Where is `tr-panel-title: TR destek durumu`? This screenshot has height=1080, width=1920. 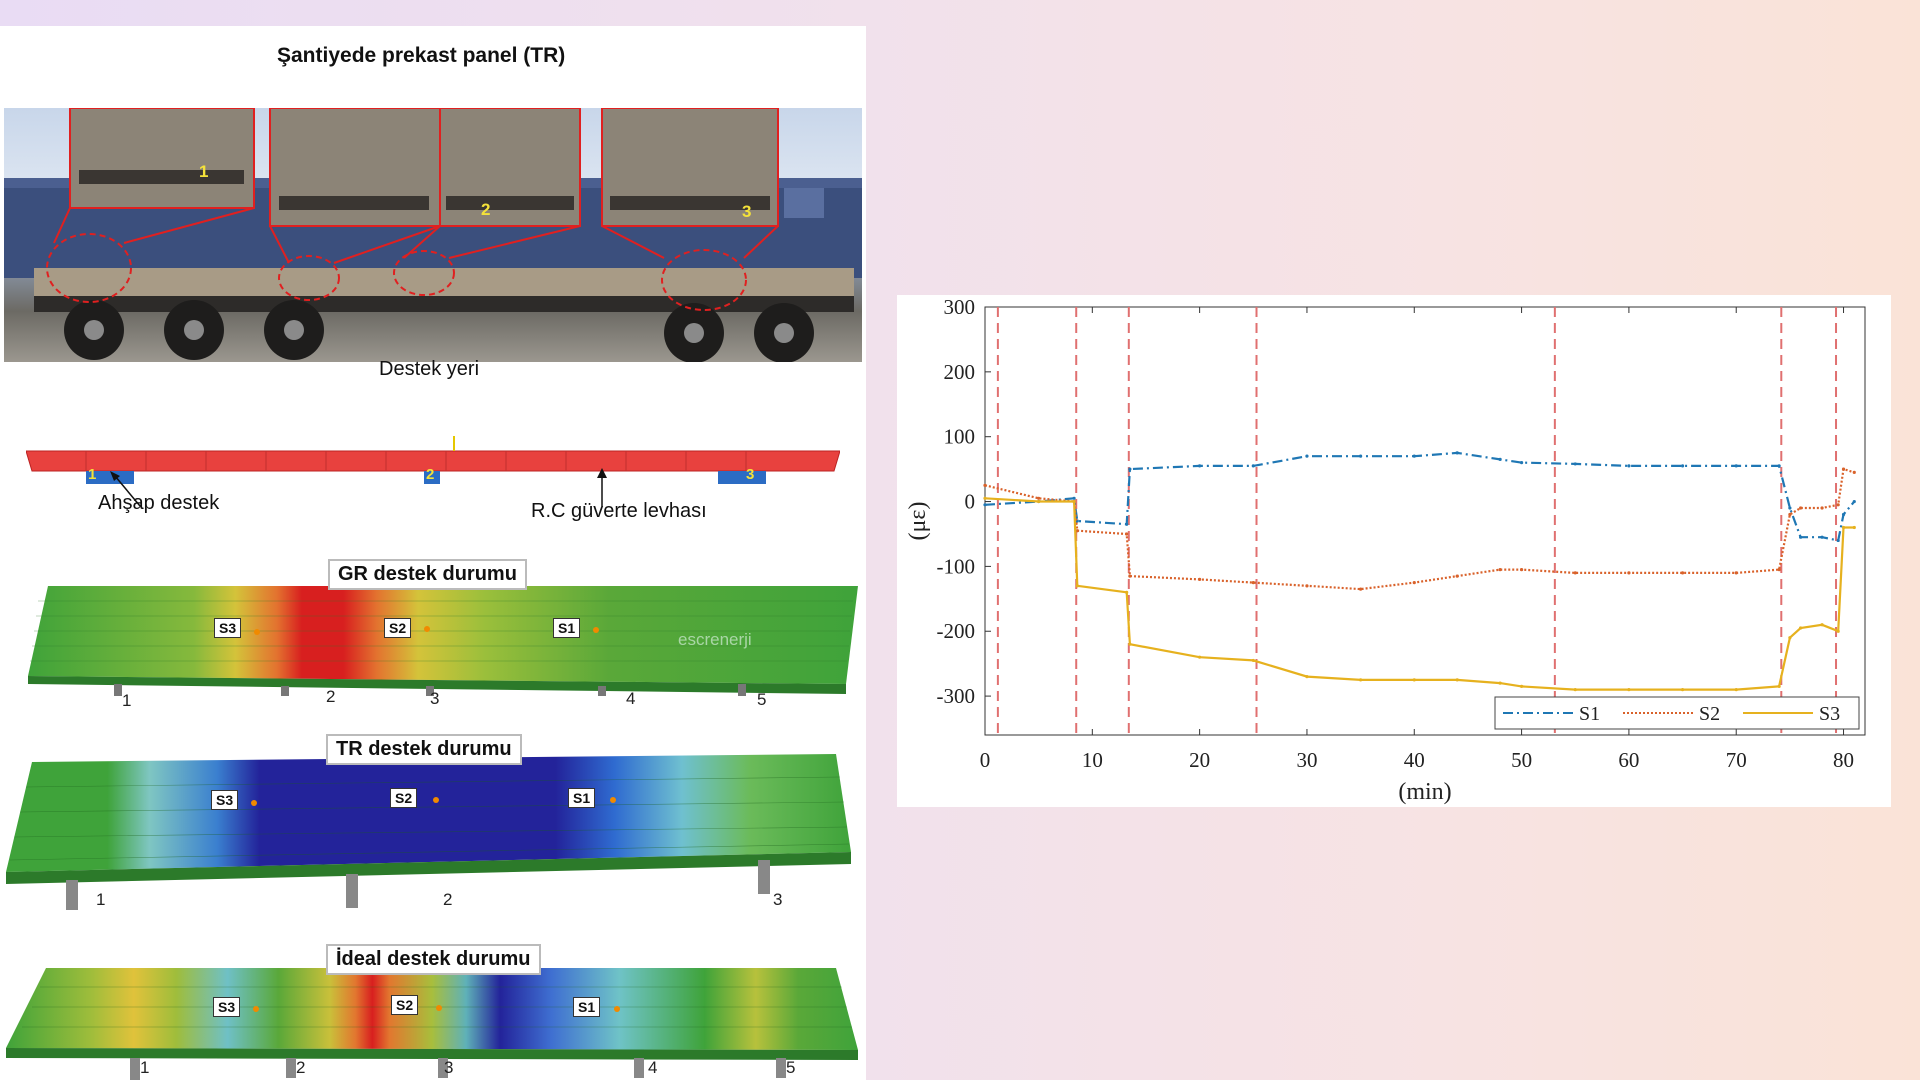
tr-panel-title: TR destek durumu is located at coordinates (424, 749).